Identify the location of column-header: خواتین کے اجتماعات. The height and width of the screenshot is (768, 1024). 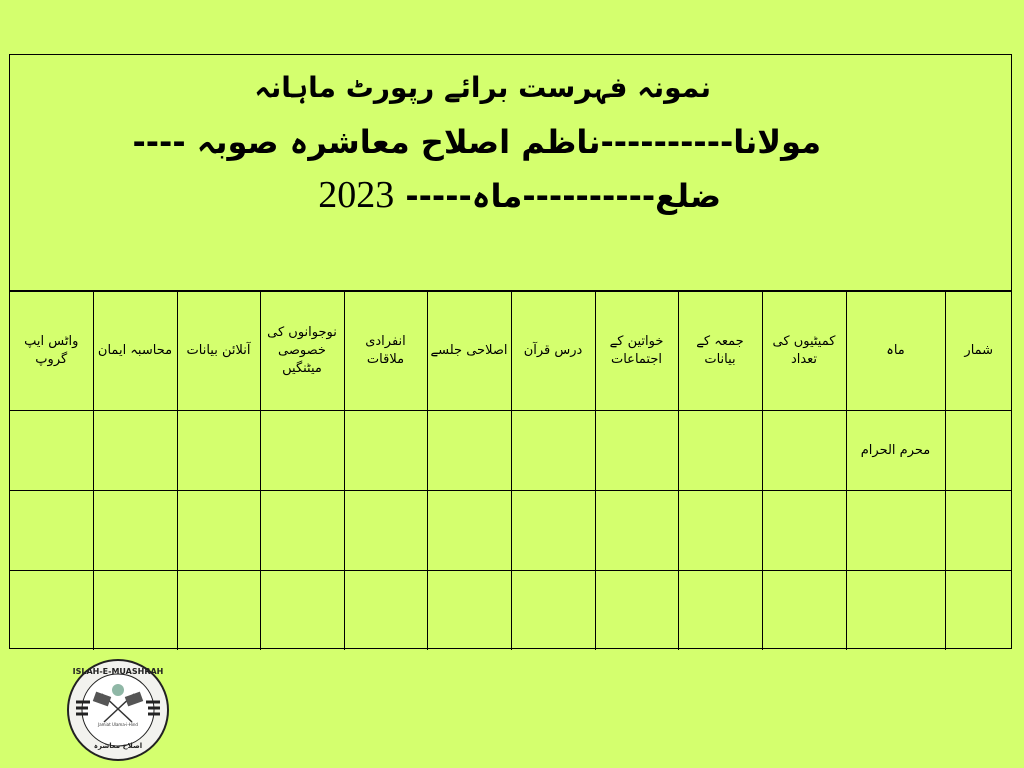
(636, 351).